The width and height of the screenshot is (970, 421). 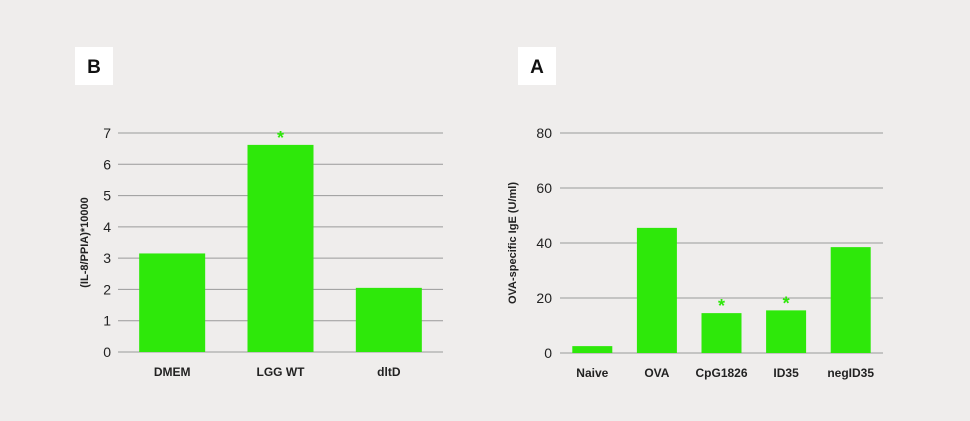 What do you see at coordinates (107, 289) in the screenshot?
I see `y-tick-label: 2` at bounding box center [107, 289].